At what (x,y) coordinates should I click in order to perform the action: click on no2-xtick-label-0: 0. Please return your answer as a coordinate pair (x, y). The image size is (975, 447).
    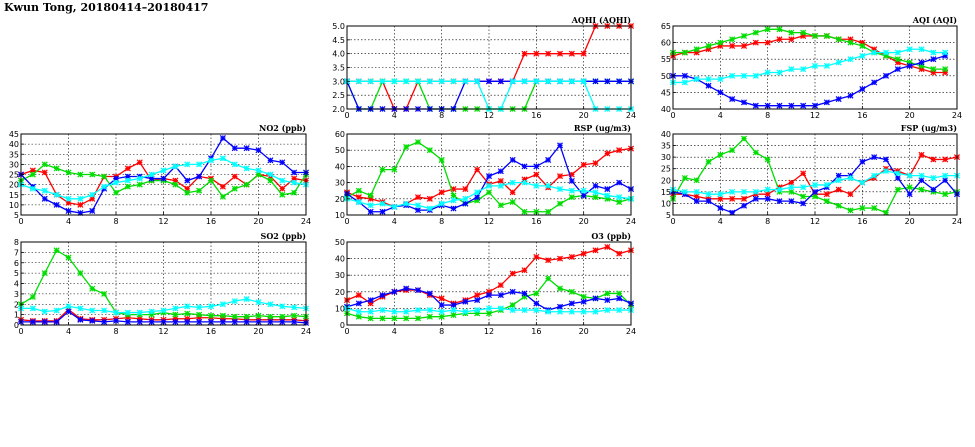
    Looking at the image, I should click on (20, 221).